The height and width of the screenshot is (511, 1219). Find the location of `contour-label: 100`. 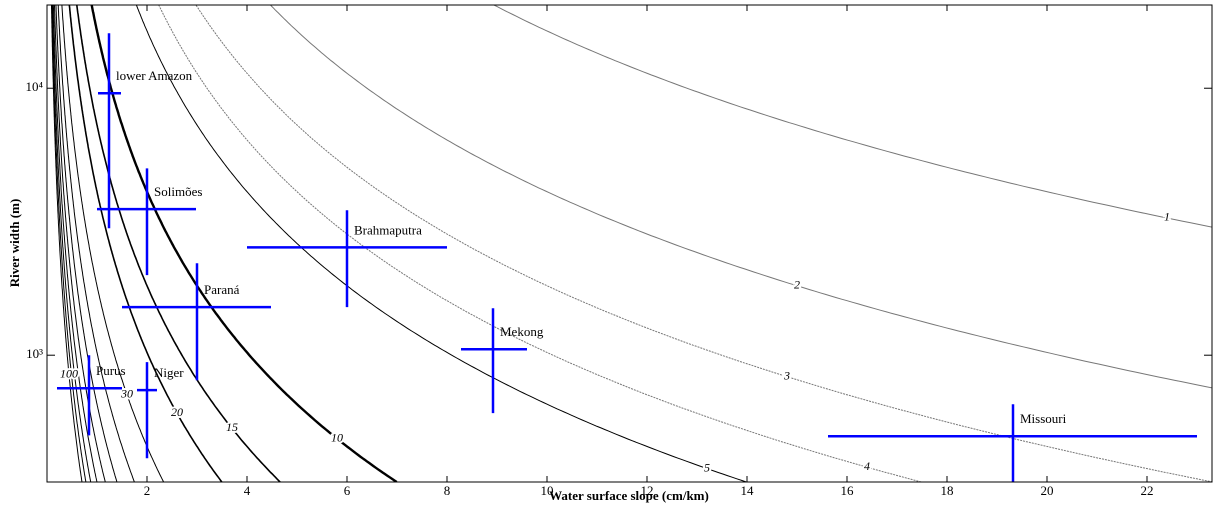

contour-label: 100 is located at coordinates (69, 373).